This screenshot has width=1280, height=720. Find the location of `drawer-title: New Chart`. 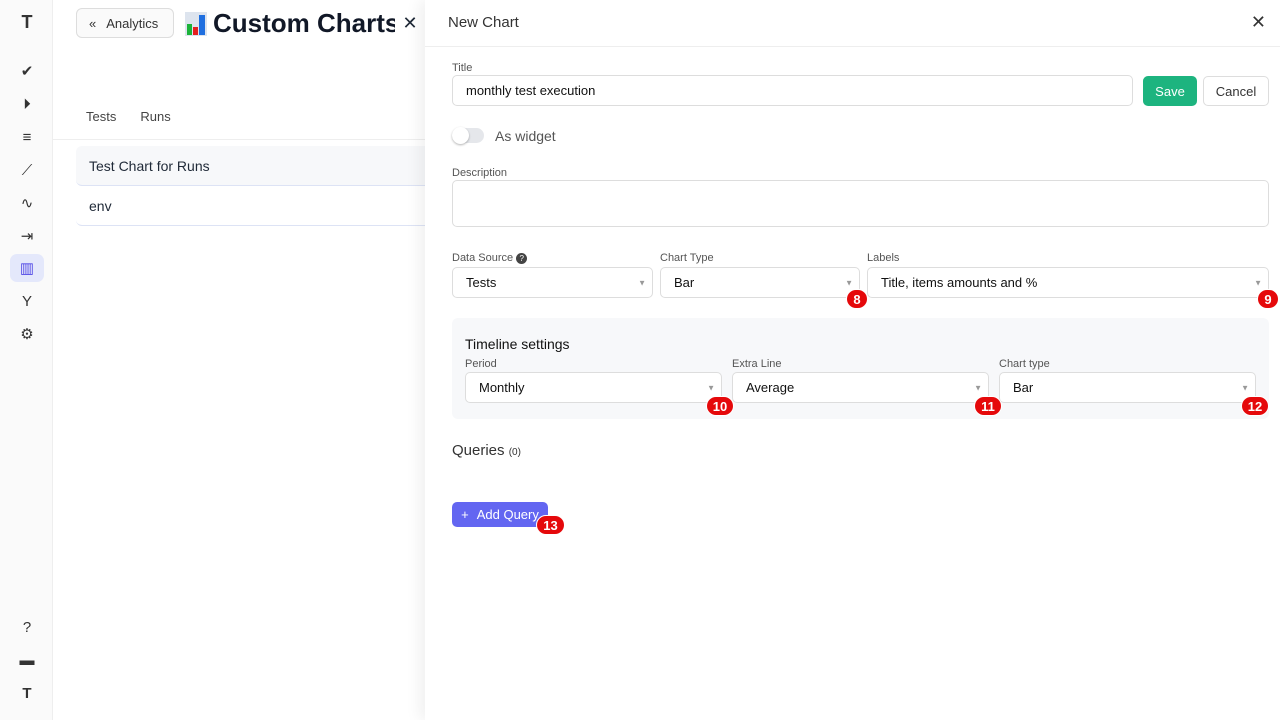

drawer-title: New Chart is located at coordinates (483, 22).